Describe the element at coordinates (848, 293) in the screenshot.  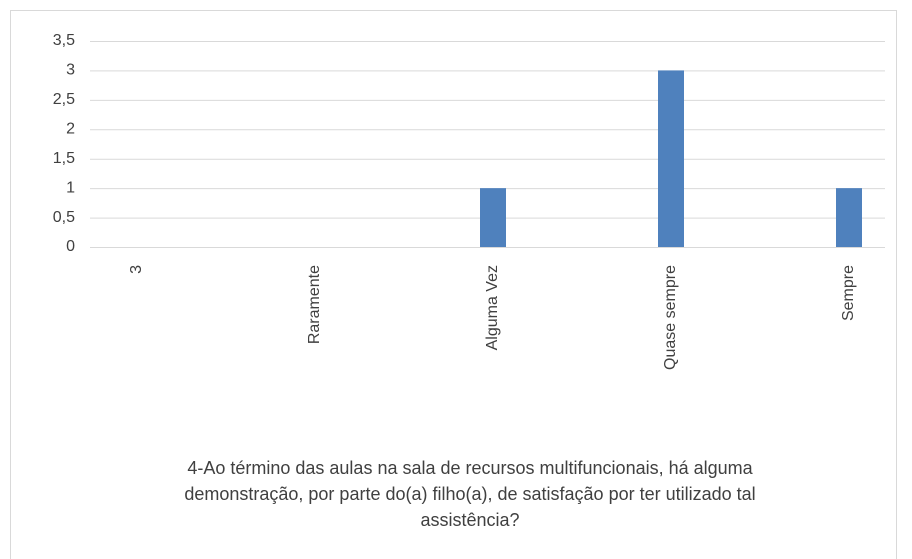
I see `x-tick-label: Sempre` at that location.